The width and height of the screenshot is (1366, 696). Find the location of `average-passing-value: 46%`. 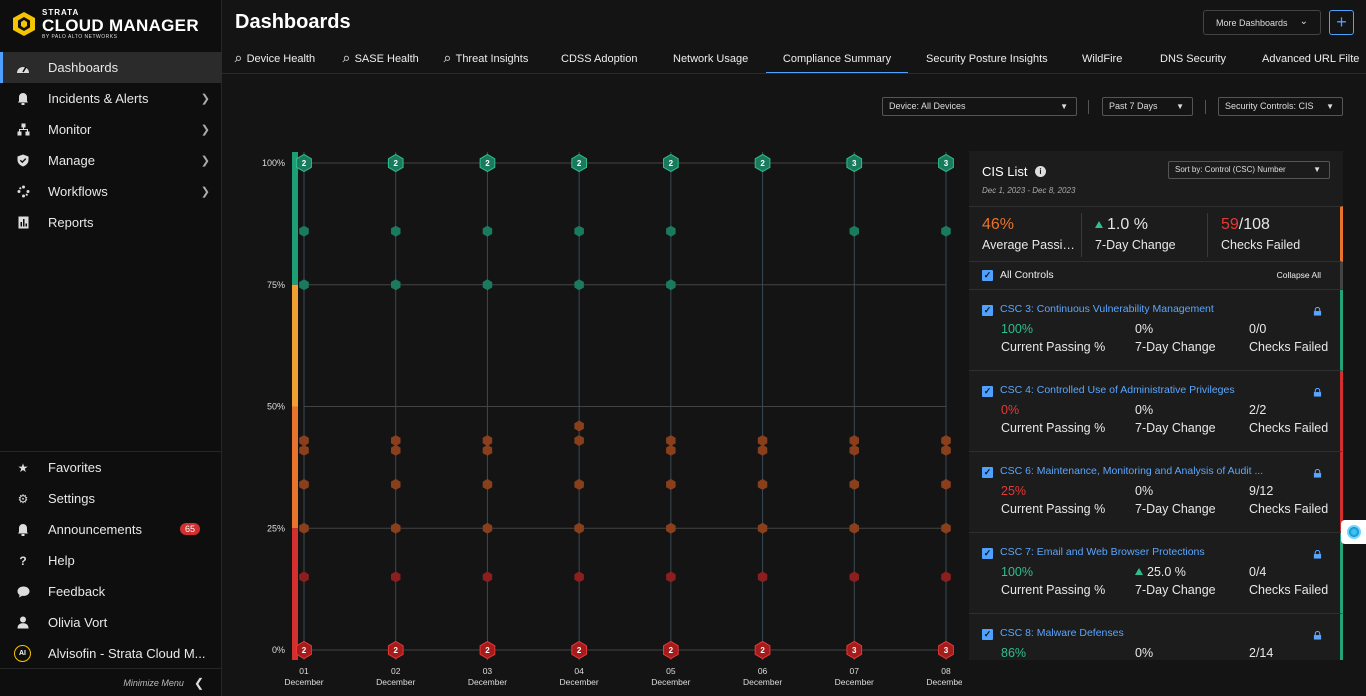

average-passing-value: 46% is located at coordinates (998, 224).